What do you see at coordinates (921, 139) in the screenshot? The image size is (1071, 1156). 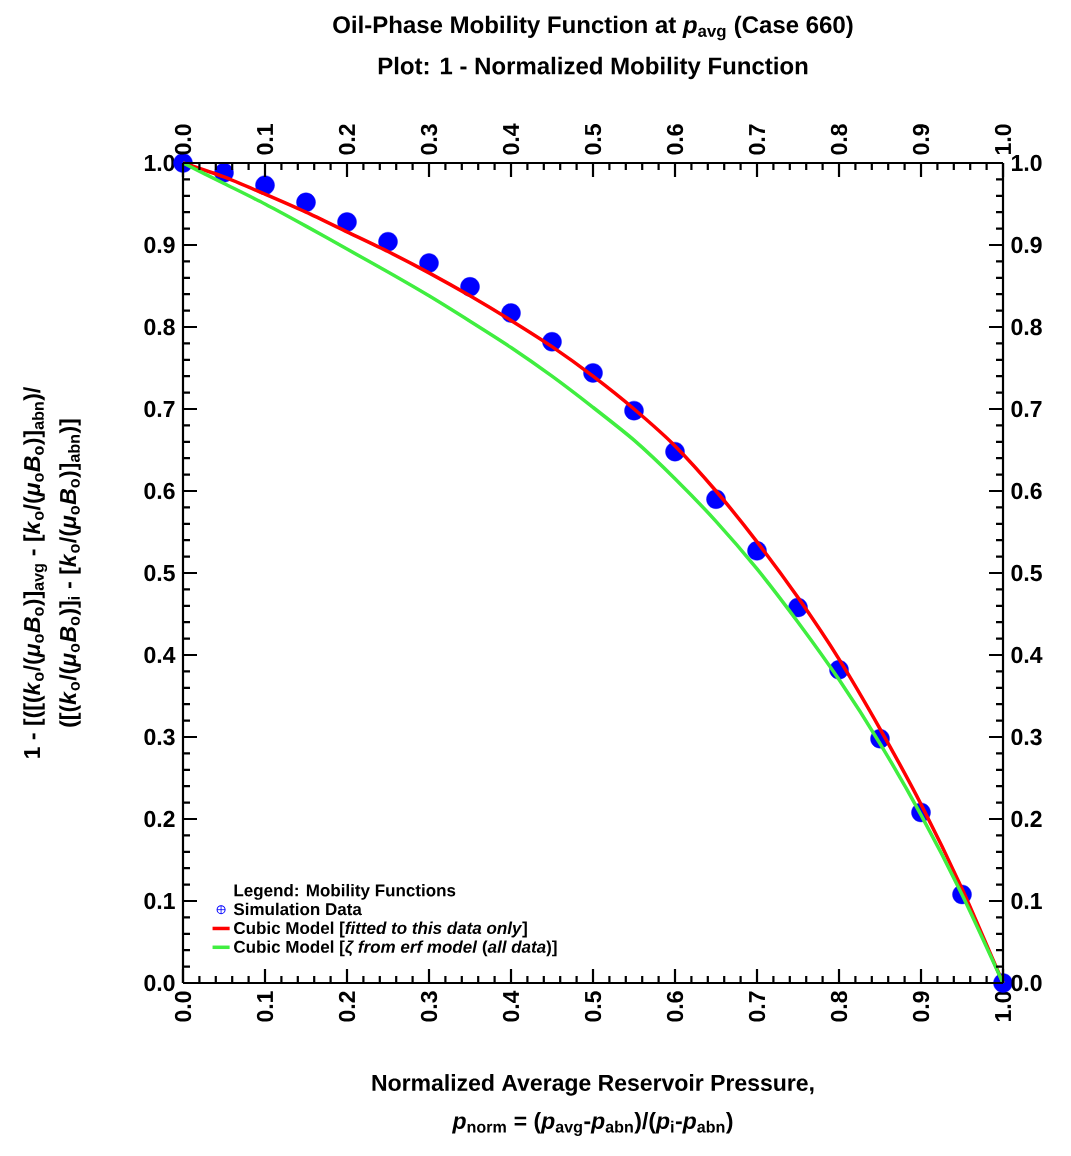 I see `x2-tick-label: 0.9` at bounding box center [921, 139].